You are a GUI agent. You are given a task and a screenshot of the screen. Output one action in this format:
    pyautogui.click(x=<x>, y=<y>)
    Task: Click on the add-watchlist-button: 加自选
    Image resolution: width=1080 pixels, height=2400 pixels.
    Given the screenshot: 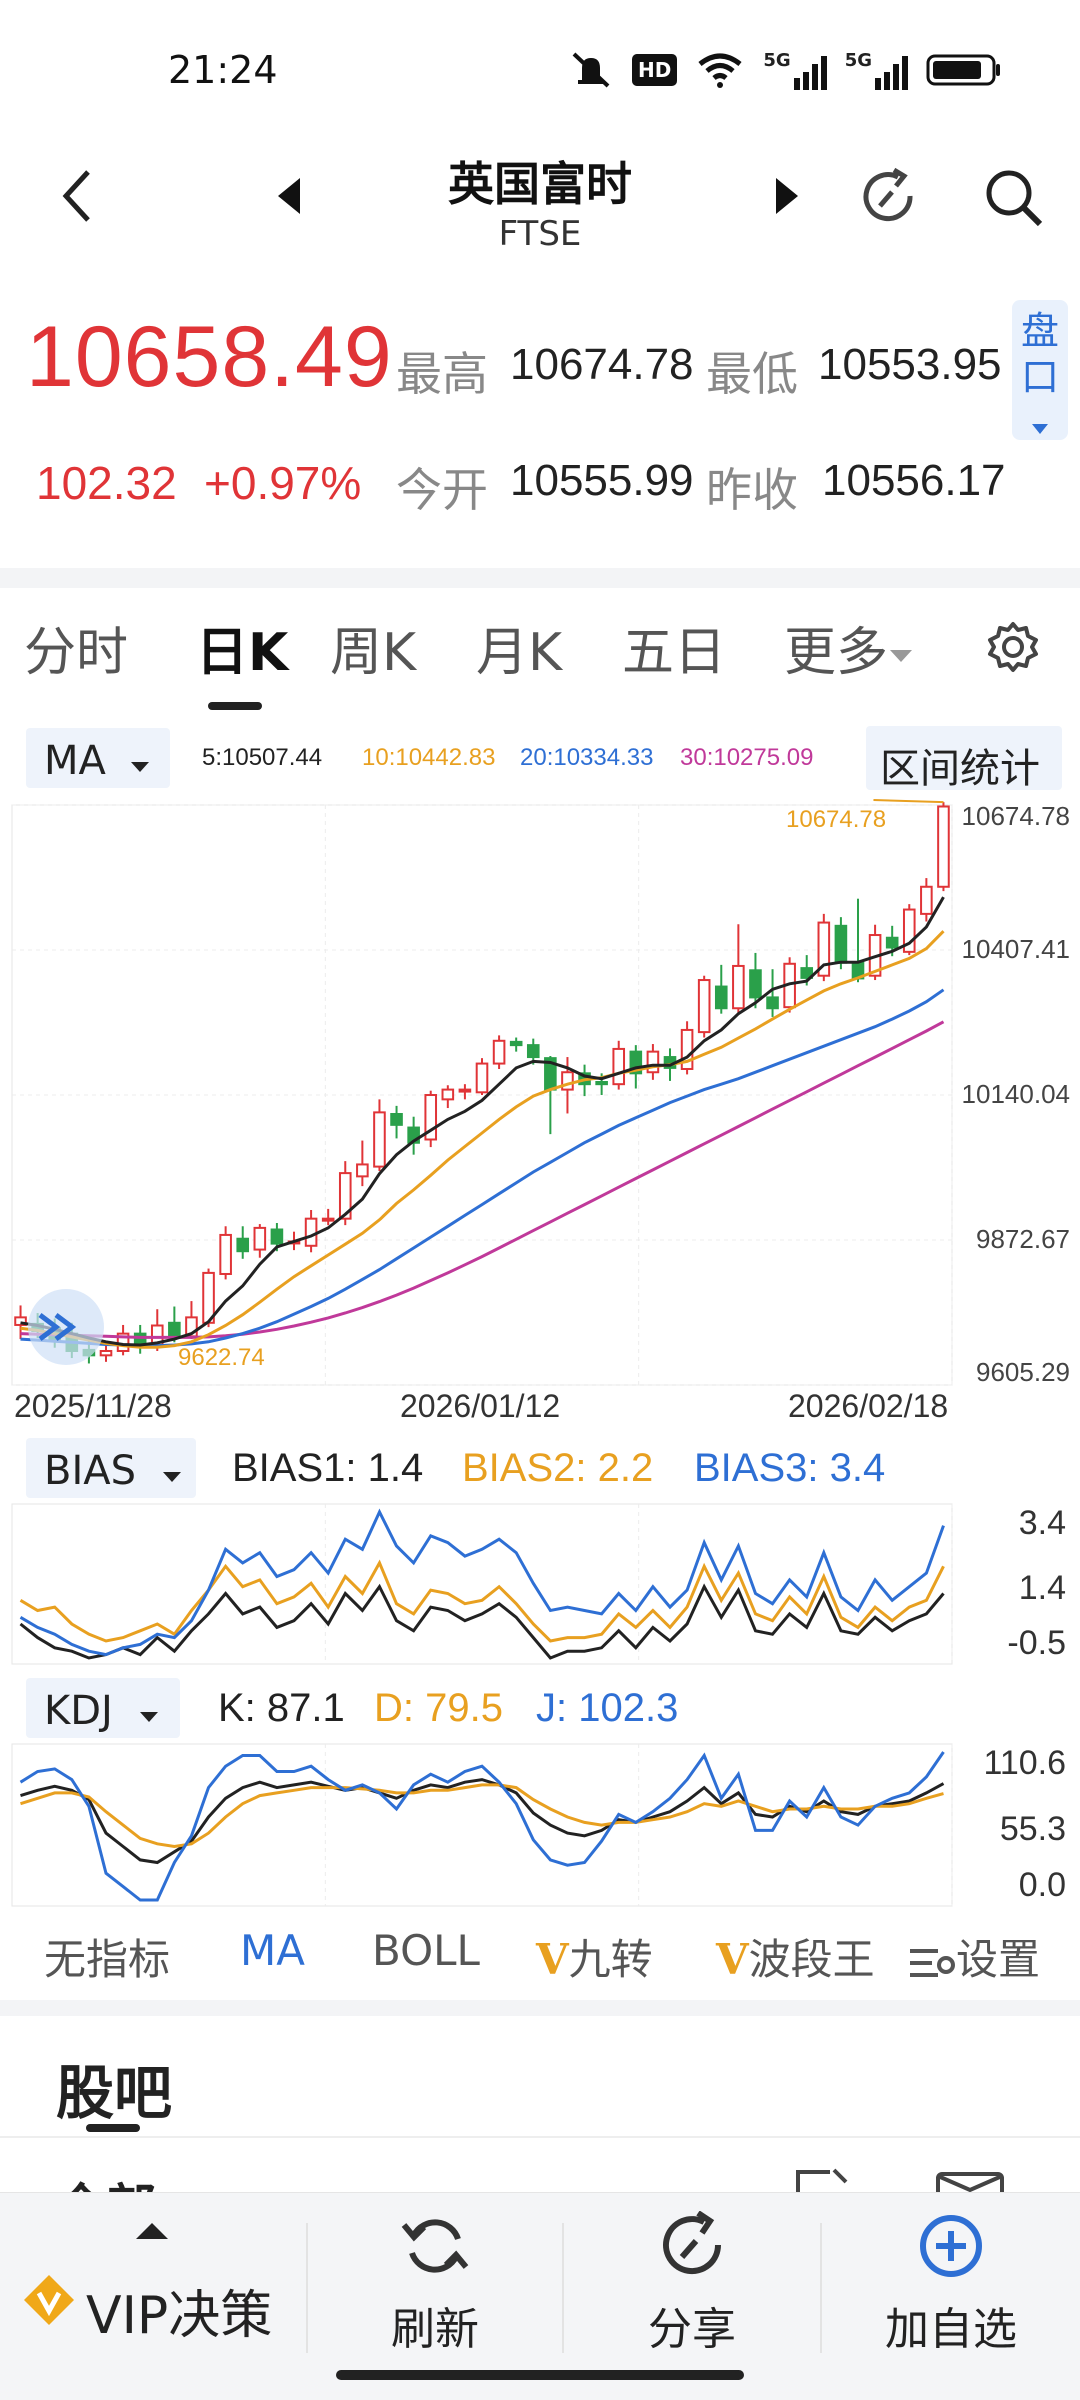 What is the action you would take?
    pyautogui.click(x=951, y=2288)
    